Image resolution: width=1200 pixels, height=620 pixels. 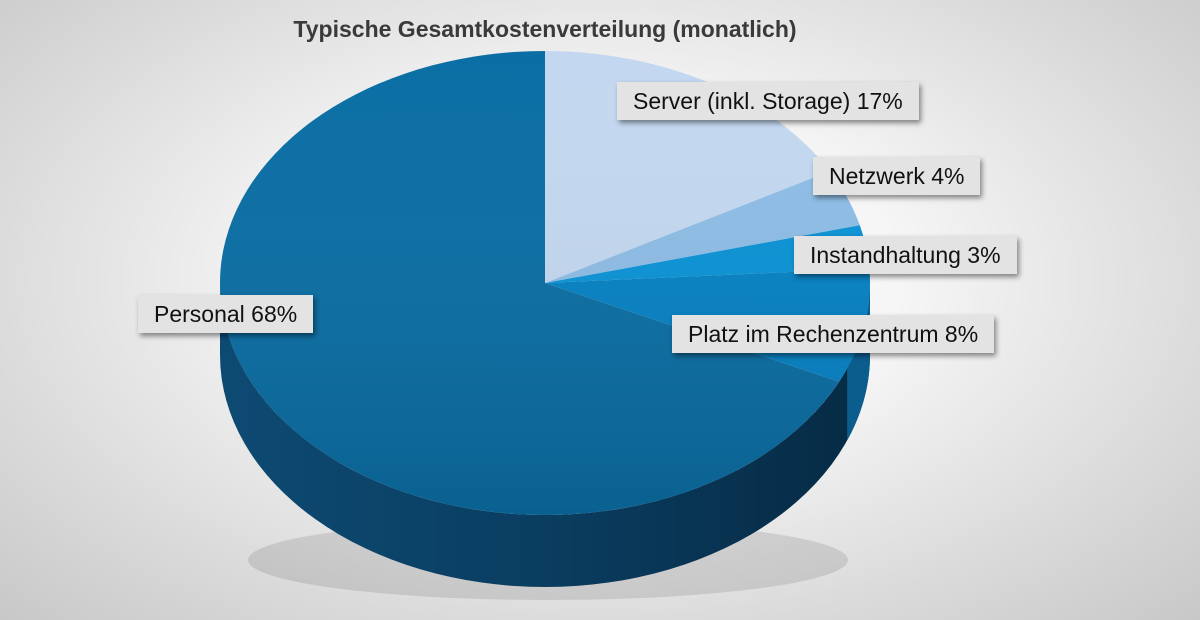 I want to click on label-instandhaltung: Instandhaltung 3%, so click(x=905, y=255).